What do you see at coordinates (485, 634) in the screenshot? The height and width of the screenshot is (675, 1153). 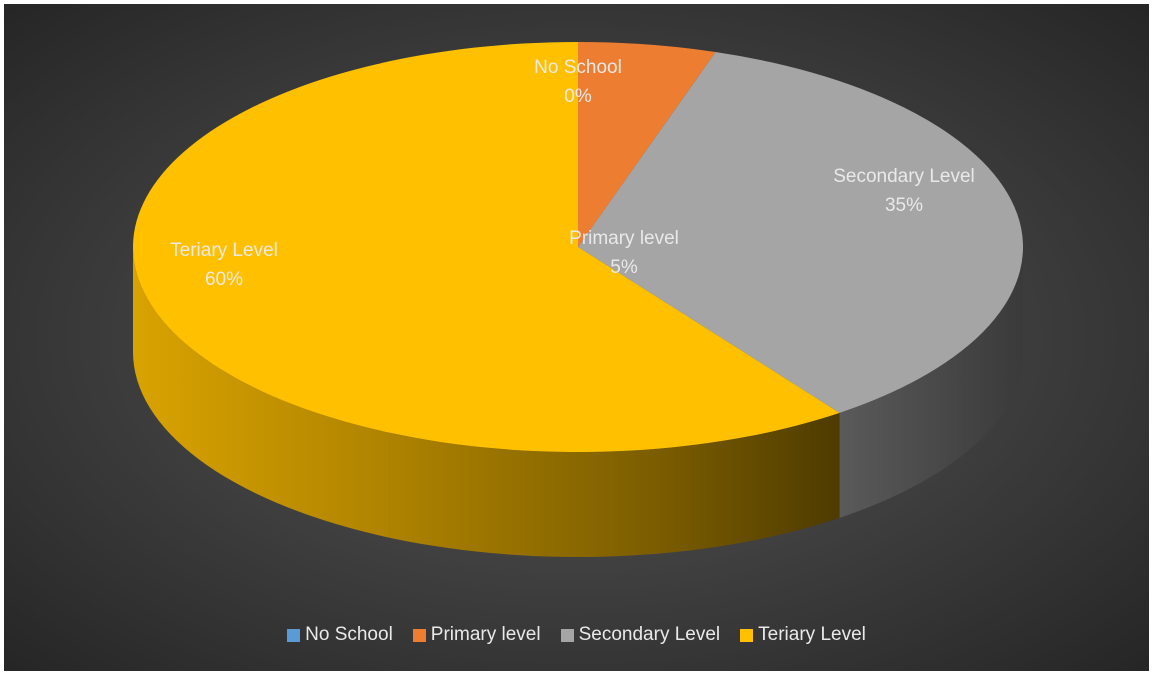 I see `legend-label-primary-level: Primary level` at bounding box center [485, 634].